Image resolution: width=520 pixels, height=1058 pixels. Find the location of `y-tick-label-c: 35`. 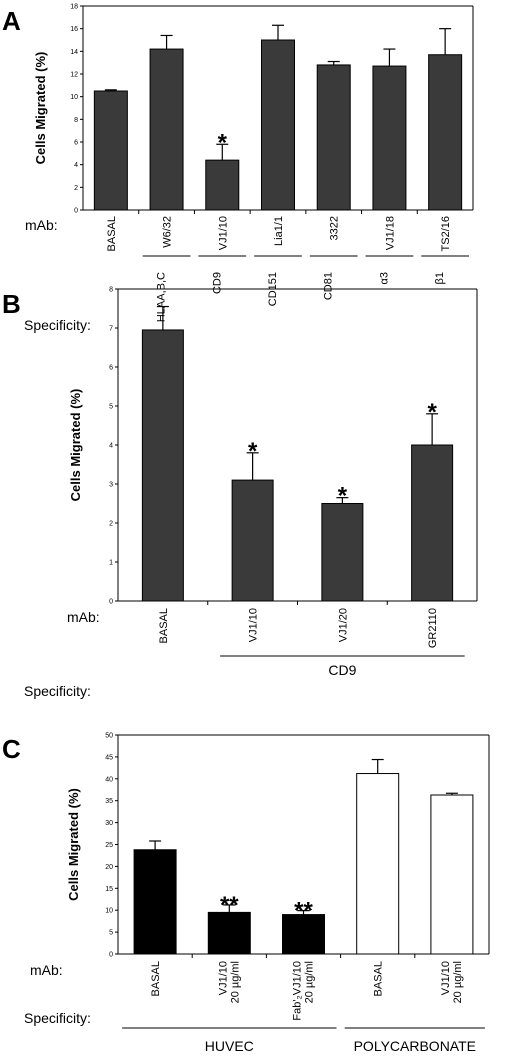

y-tick-label-c: 35 is located at coordinates (109, 801).